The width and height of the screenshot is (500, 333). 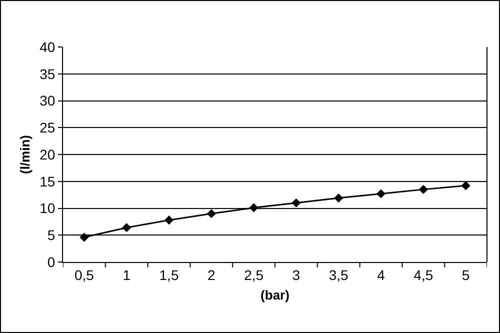 What do you see at coordinates (275, 294) in the screenshot?
I see `x-axis-title: (bar)` at bounding box center [275, 294].